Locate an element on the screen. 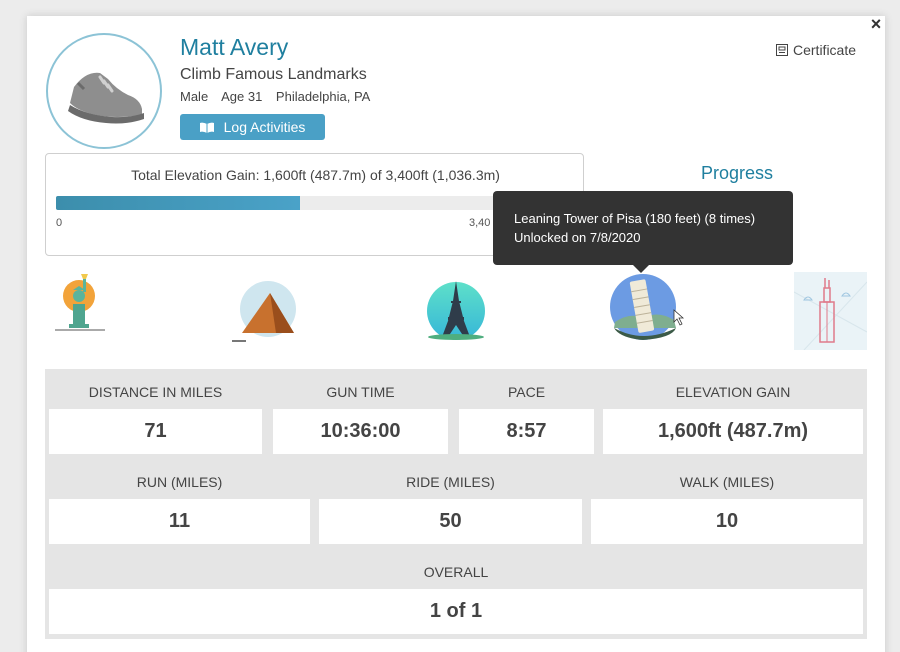 This screenshot has height=652, width=900. statue-of-liberty-icon is located at coordinates (81, 303).